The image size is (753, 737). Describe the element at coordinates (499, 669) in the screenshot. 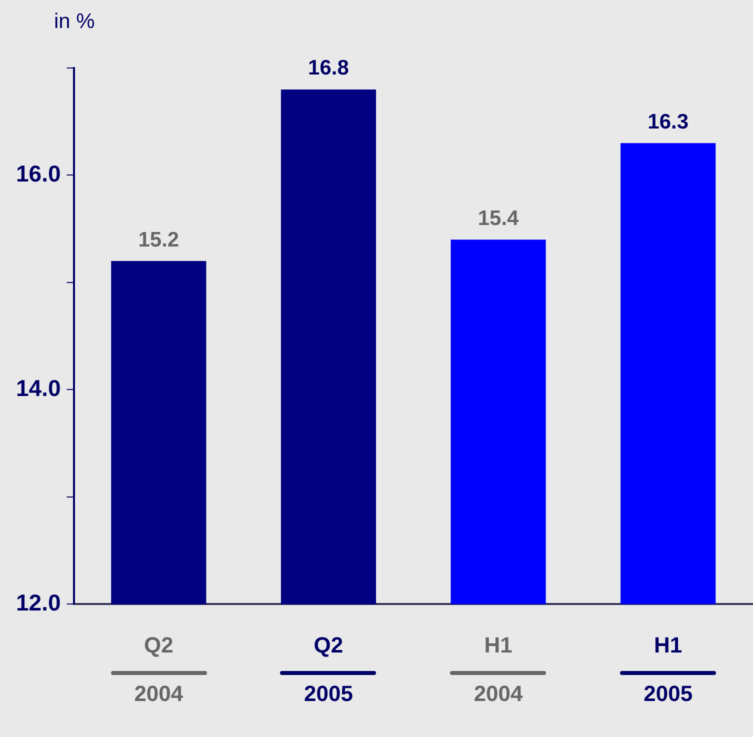

I see `x-tick-label: H1 2004` at that location.